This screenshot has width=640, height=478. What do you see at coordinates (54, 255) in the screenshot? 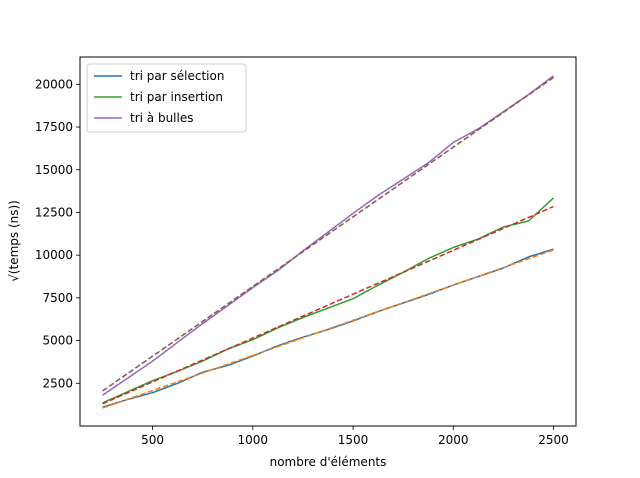
I see `y-tick-label: 10000` at bounding box center [54, 255].